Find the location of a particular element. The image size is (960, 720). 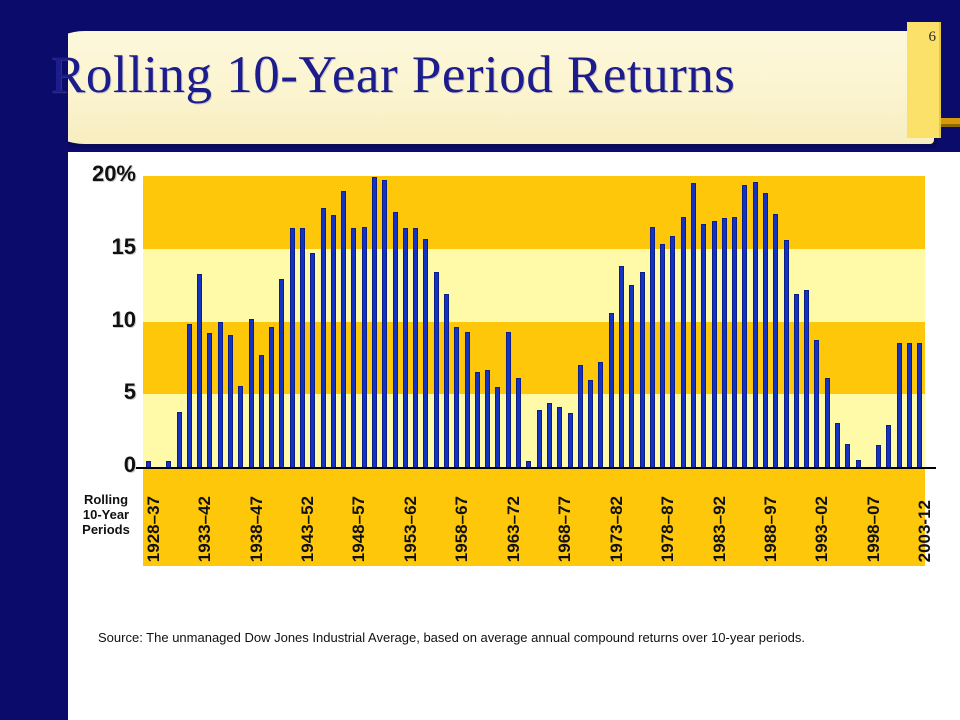

x-tick-label: 1943–52 is located at coordinates (307, 528).